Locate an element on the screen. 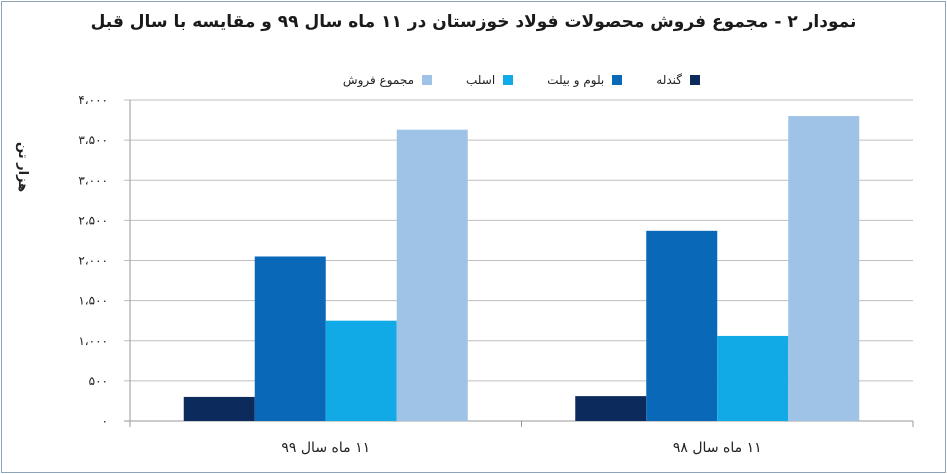  legend-item: اسلب is located at coordinates (490, 80).